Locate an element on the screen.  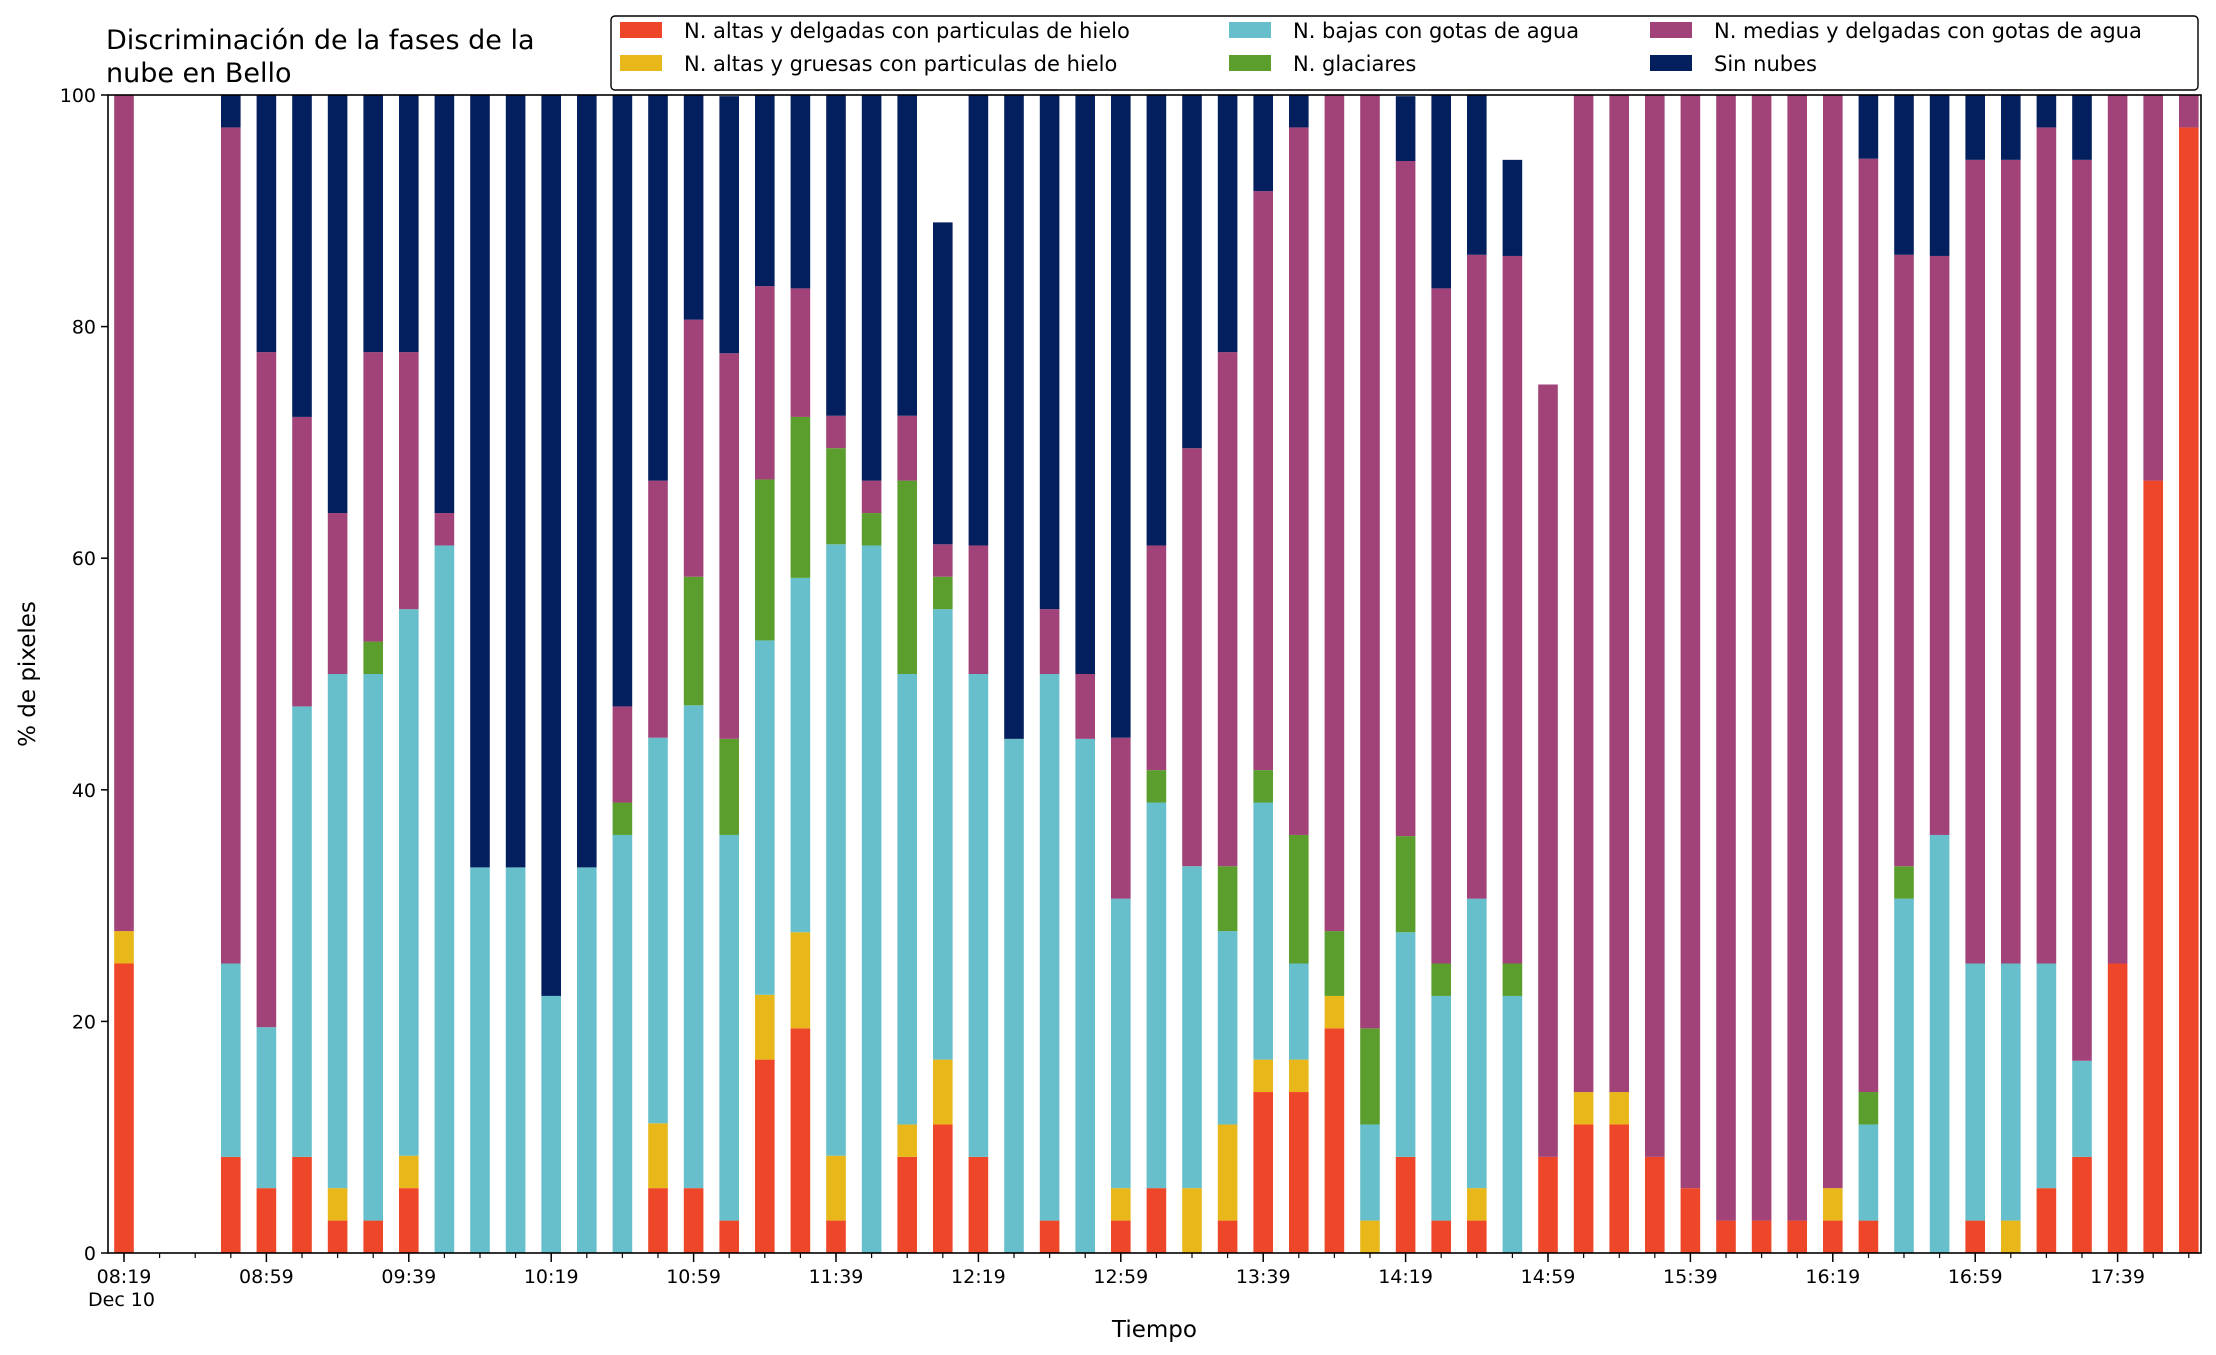
x-tick-label-6: 12:19 is located at coordinates (978, 1277).